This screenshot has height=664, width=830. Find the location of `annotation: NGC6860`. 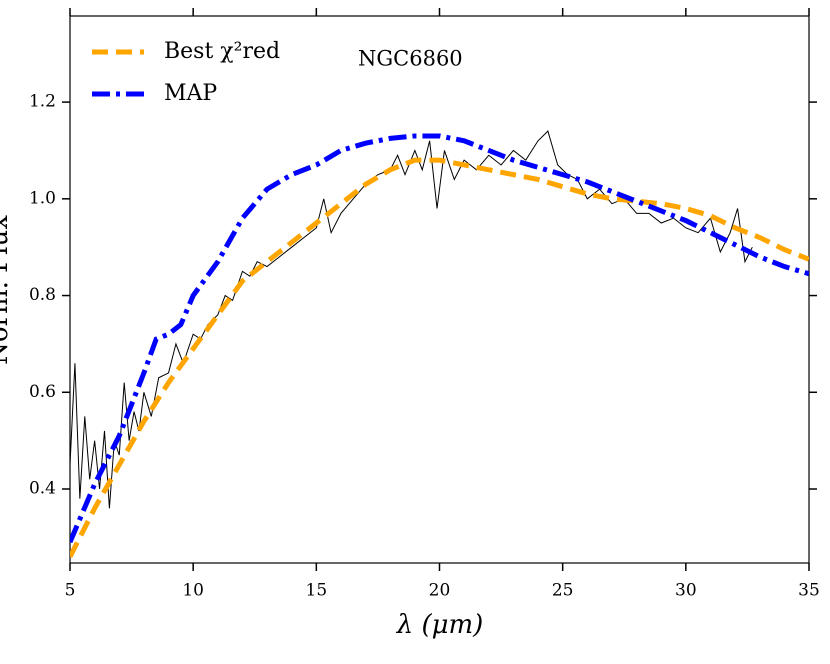

annotation: NGC6860 is located at coordinates (410, 59).